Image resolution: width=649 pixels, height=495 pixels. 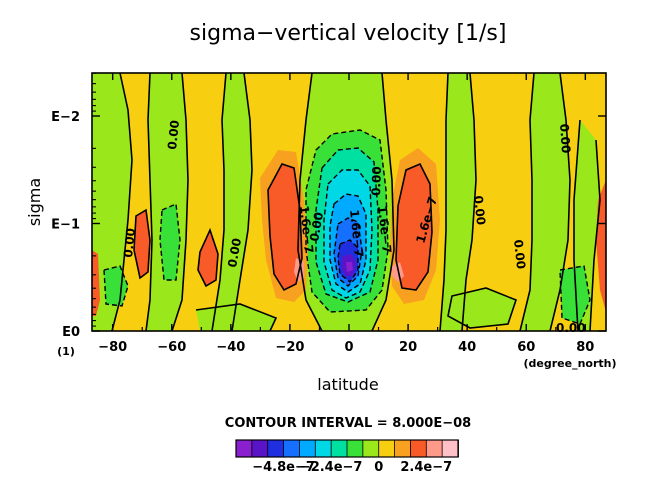 What do you see at coordinates (96, 283) in the screenshot?
I see `pos-lobe-edge-west` at bounding box center [96, 283].